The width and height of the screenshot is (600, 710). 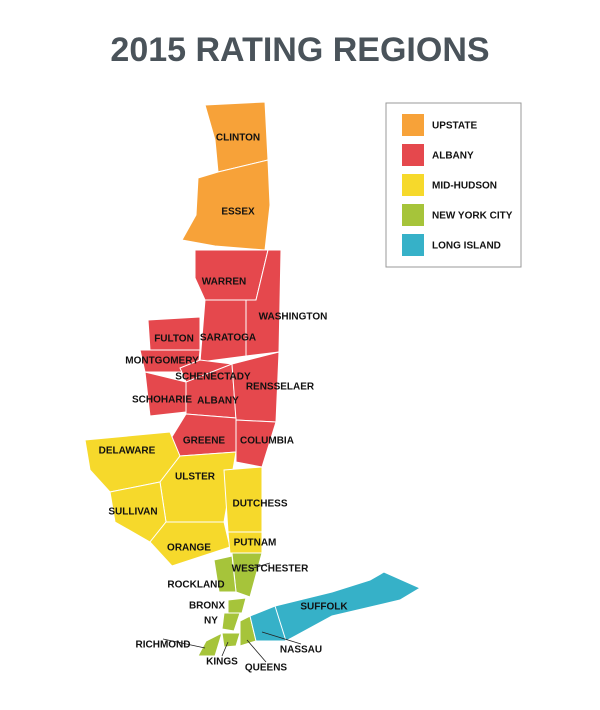 I want to click on county-label: ALBANY, so click(x=218, y=401).